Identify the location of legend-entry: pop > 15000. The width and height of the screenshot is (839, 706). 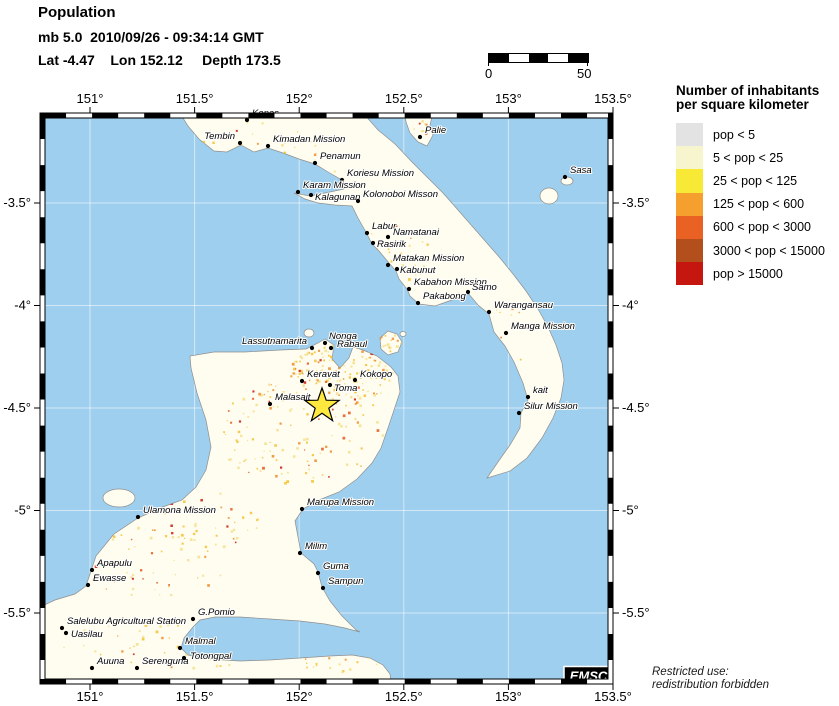
(750, 274).